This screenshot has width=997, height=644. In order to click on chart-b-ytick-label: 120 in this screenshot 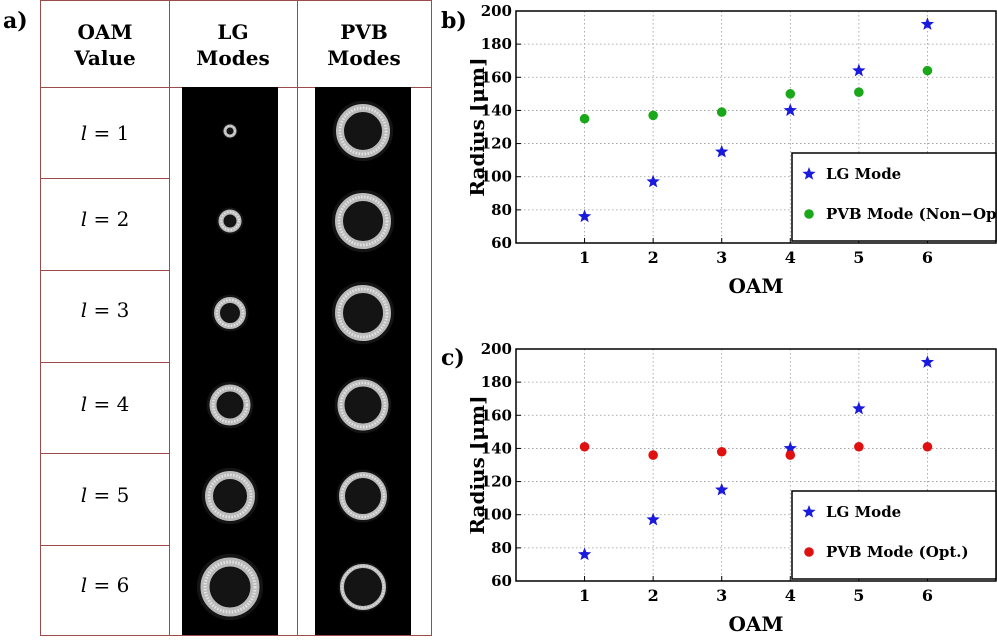, I will do `click(496, 144)`.